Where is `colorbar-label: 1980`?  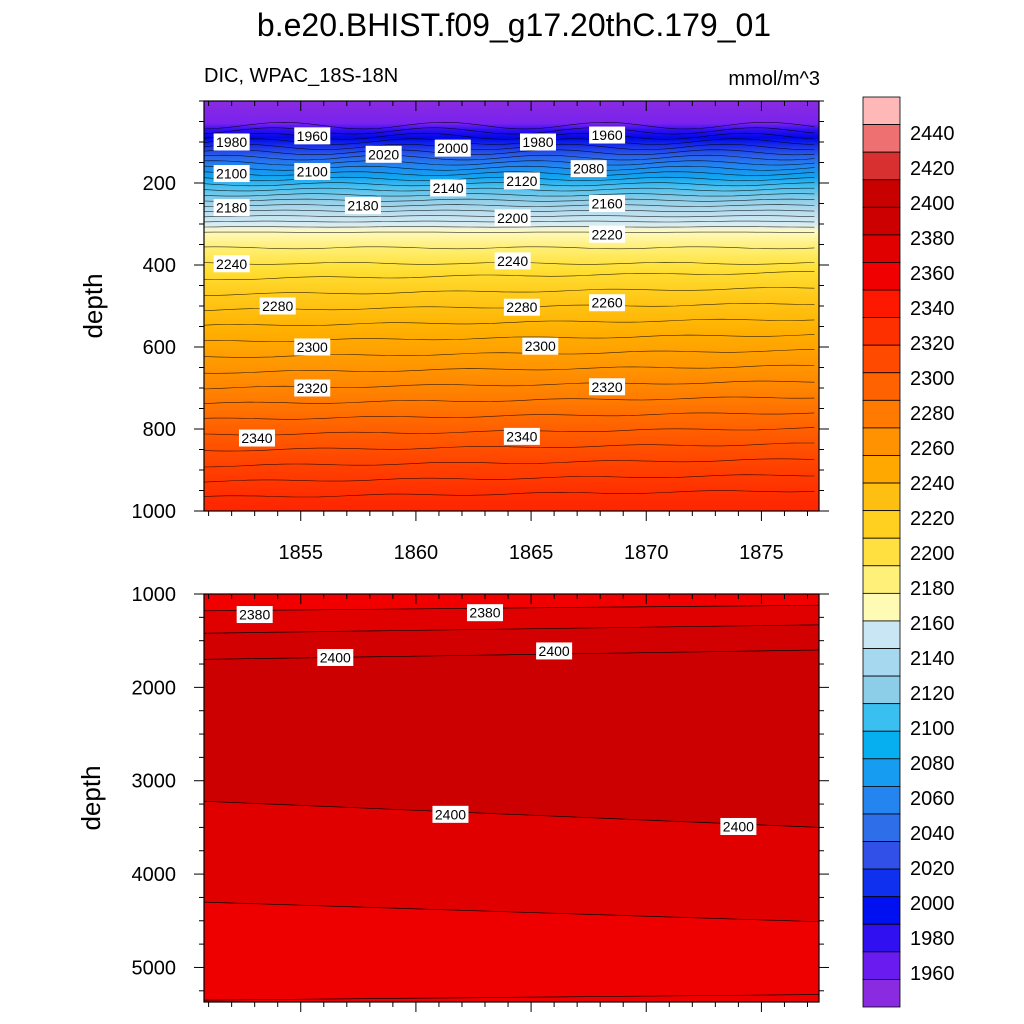 colorbar-label: 1980 is located at coordinates (932, 939).